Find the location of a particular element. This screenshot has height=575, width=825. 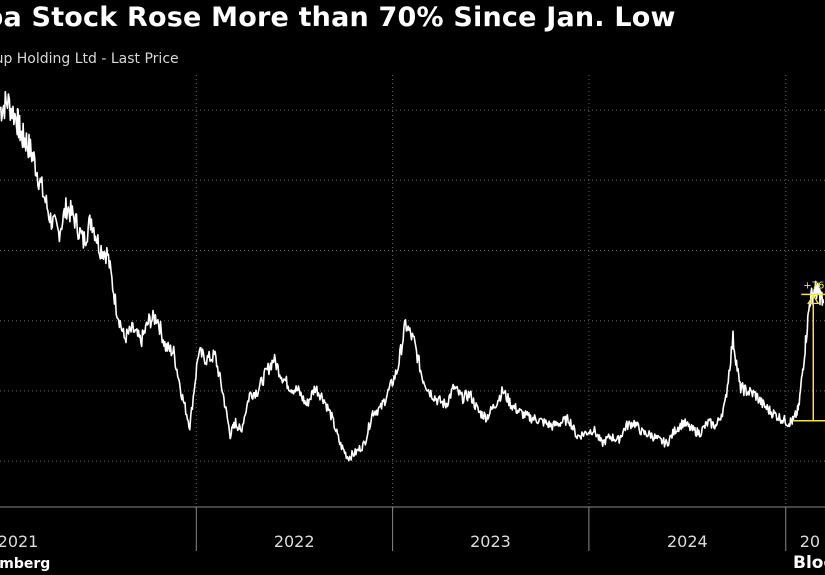

annotation-arrowhead is located at coordinates (813, 299).